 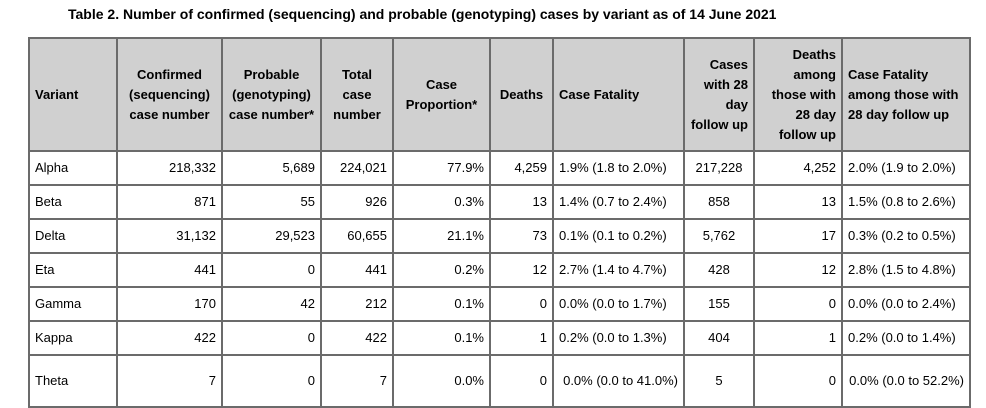 I want to click on cell-confirmed: 871, so click(x=169, y=202).